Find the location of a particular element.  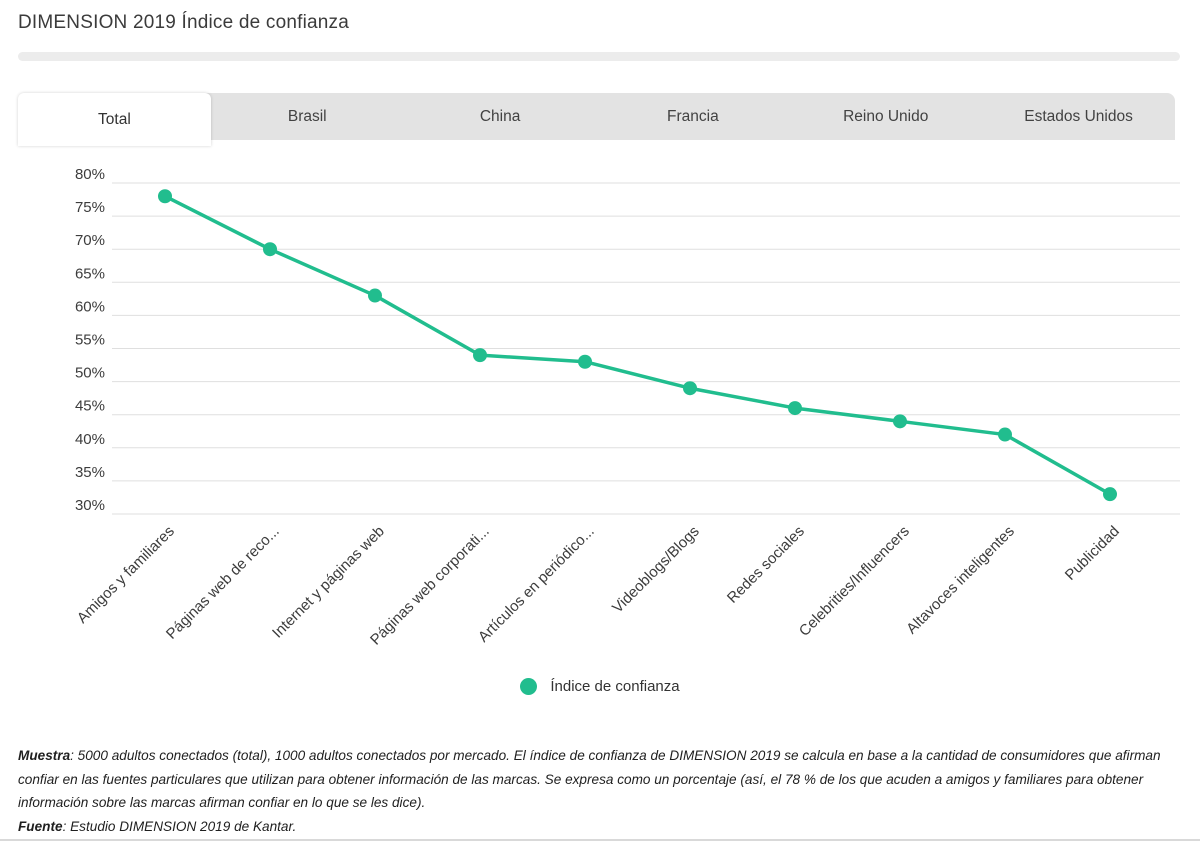

y-tick-label: 45% is located at coordinates (90, 406).